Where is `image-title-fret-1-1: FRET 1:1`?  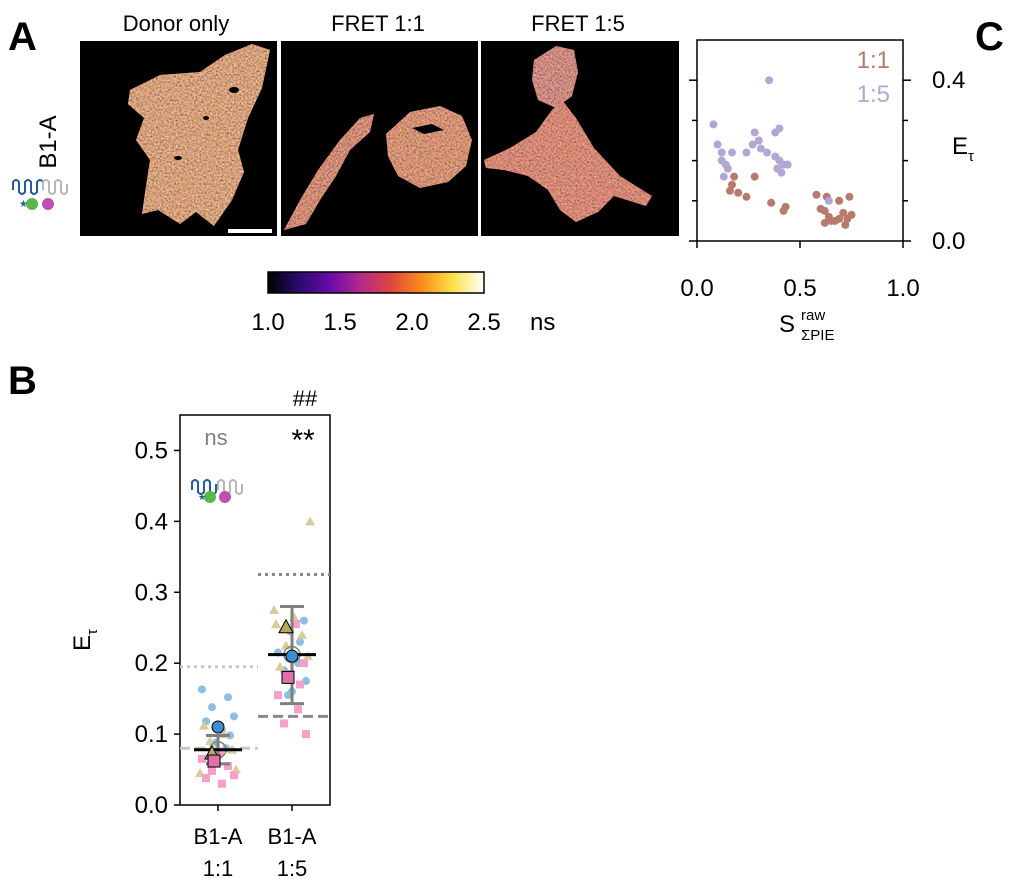
image-title-fret-1-1: FRET 1:1 is located at coordinates (378, 23).